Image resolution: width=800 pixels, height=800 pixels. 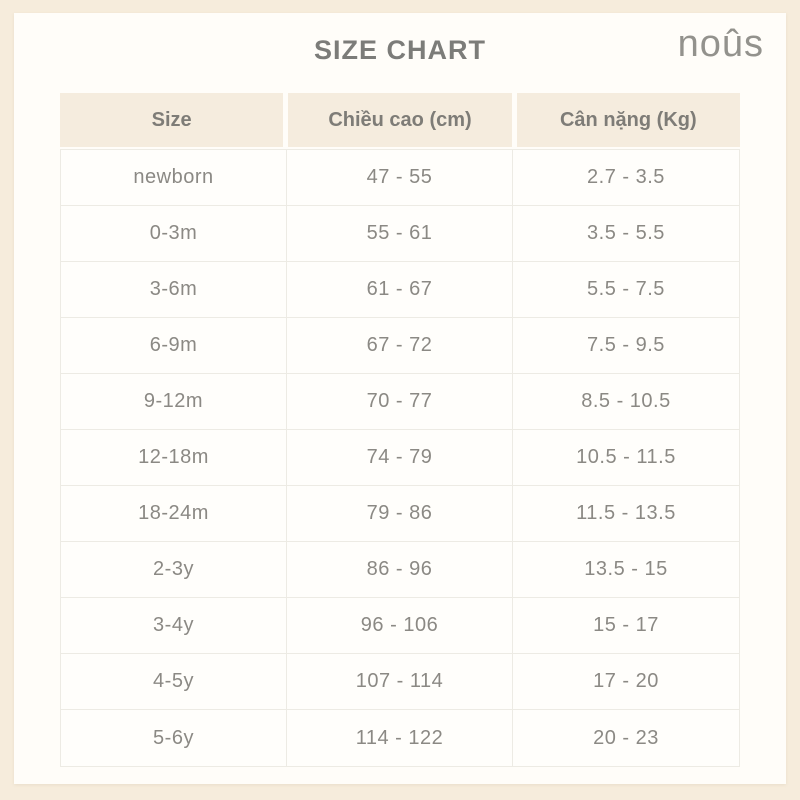 I want to click on table-row: 6-9m 67 - 72 7.5 - 9.5, so click(x=400, y=346).